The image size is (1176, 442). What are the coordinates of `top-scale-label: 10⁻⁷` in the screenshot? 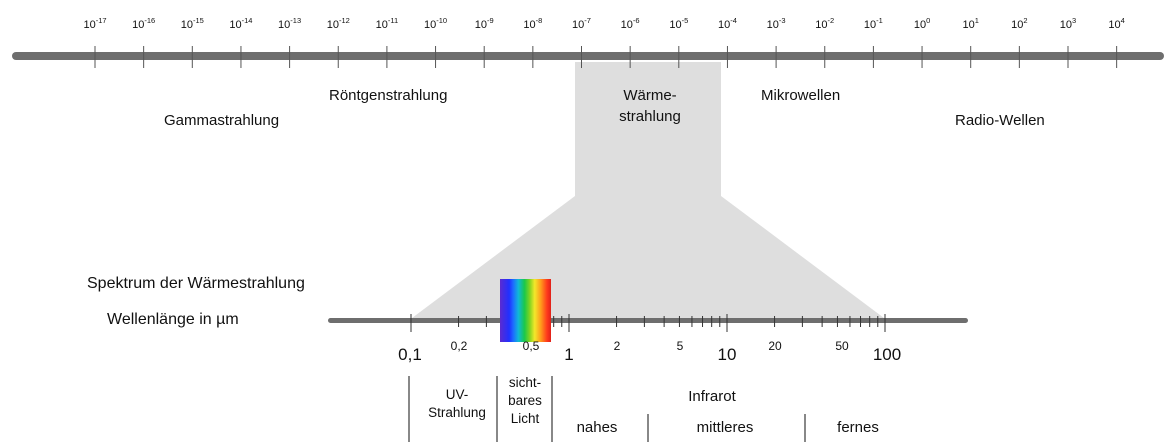 It's located at (581, 23).